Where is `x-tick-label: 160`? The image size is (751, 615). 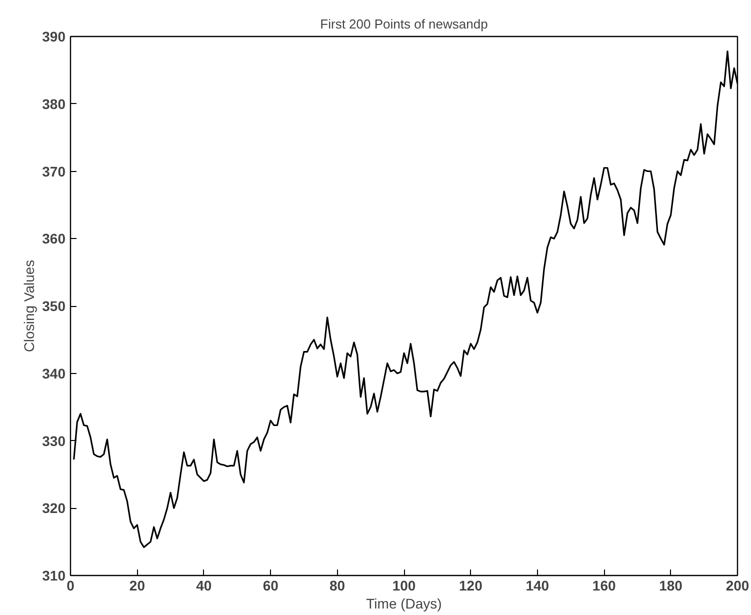
x-tick-label: 160 is located at coordinates (604, 586).